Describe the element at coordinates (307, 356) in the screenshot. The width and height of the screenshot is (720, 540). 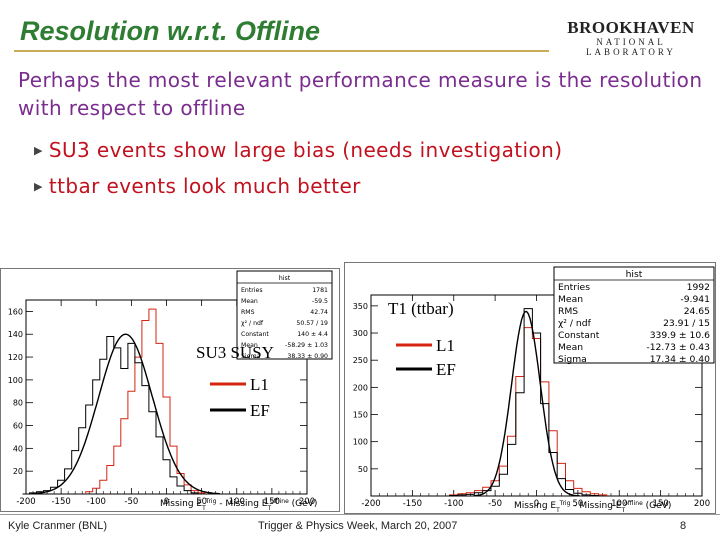
I see `stats-row-value: 38.33 ± 0.90` at that location.